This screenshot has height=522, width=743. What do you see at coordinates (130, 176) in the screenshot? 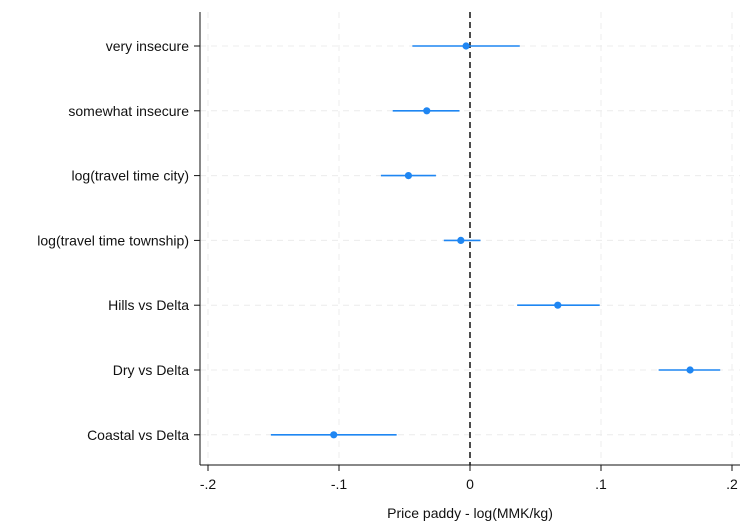
I see `y-tick-label-2: log(travel time city)` at bounding box center [130, 176].